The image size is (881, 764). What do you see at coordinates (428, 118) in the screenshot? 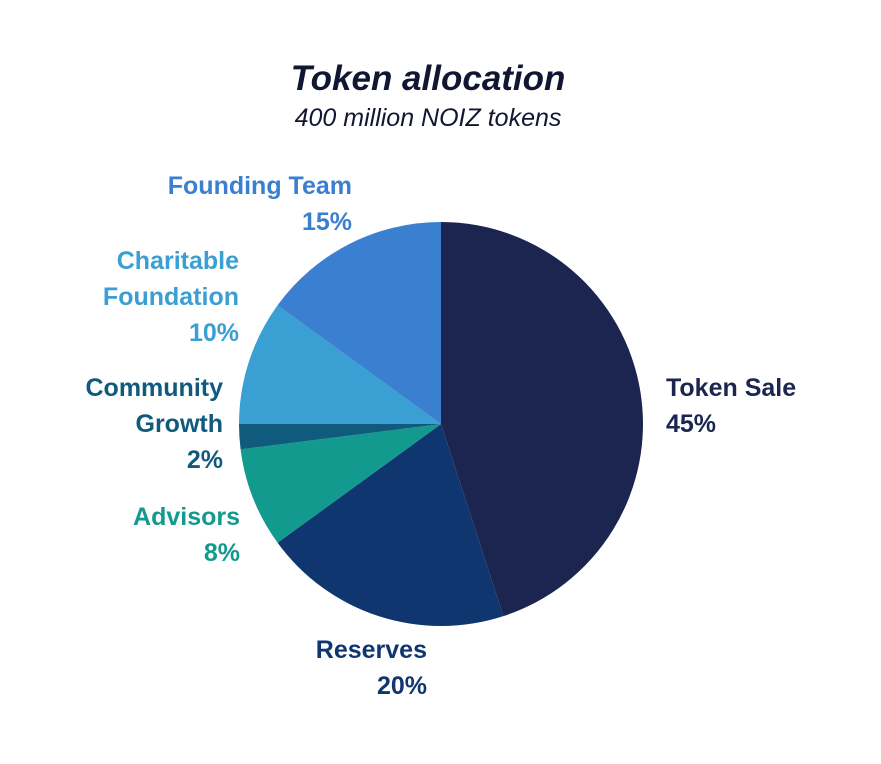
I see `chart-subtitle: 400 million NOIZ tokens` at bounding box center [428, 118].